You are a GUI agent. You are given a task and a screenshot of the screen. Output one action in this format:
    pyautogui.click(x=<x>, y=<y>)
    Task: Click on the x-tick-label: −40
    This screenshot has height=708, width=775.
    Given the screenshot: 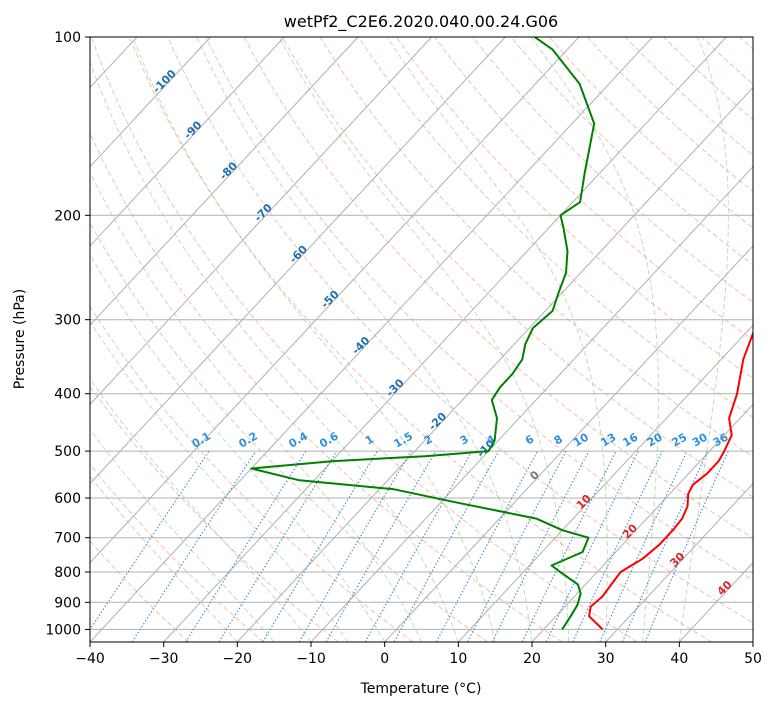 What is the action you would take?
    pyautogui.click(x=90, y=659)
    